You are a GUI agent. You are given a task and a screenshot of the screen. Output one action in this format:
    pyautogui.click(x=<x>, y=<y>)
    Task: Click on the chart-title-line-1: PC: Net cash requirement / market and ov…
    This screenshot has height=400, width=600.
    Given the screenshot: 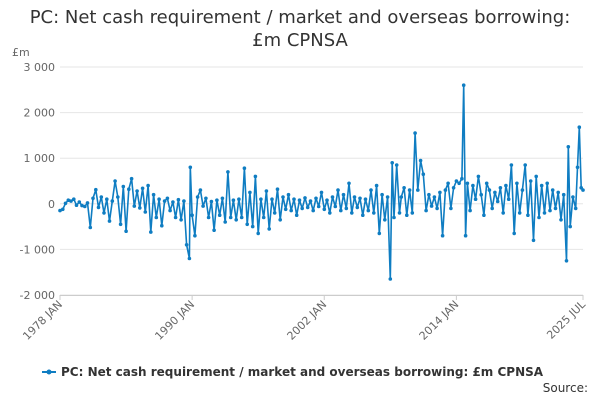 What is the action you would take?
    pyautogui.click(x=300, y=17)
    